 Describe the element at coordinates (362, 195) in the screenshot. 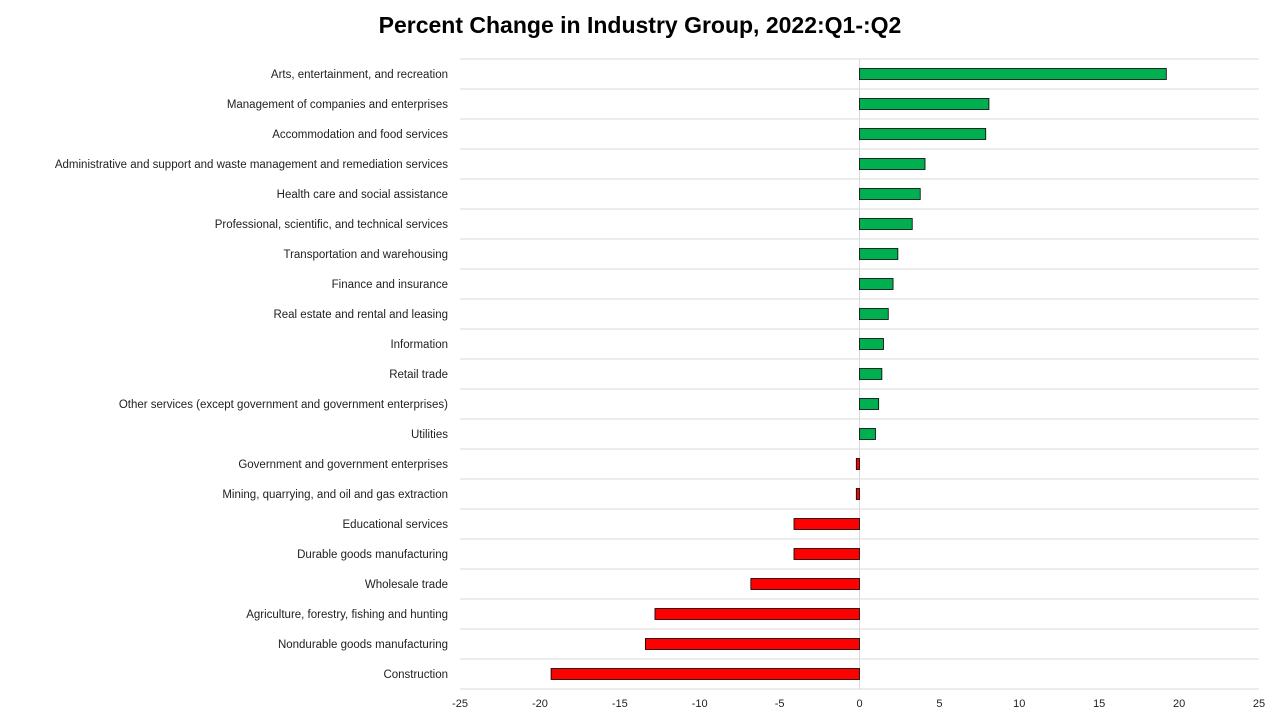

I see `category-label: Health care and social assistance` at that location.